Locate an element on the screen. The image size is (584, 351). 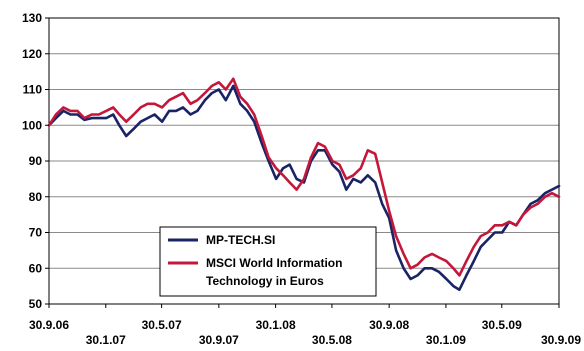
y-tick-label: 60 is located at coordinates (36, 268).